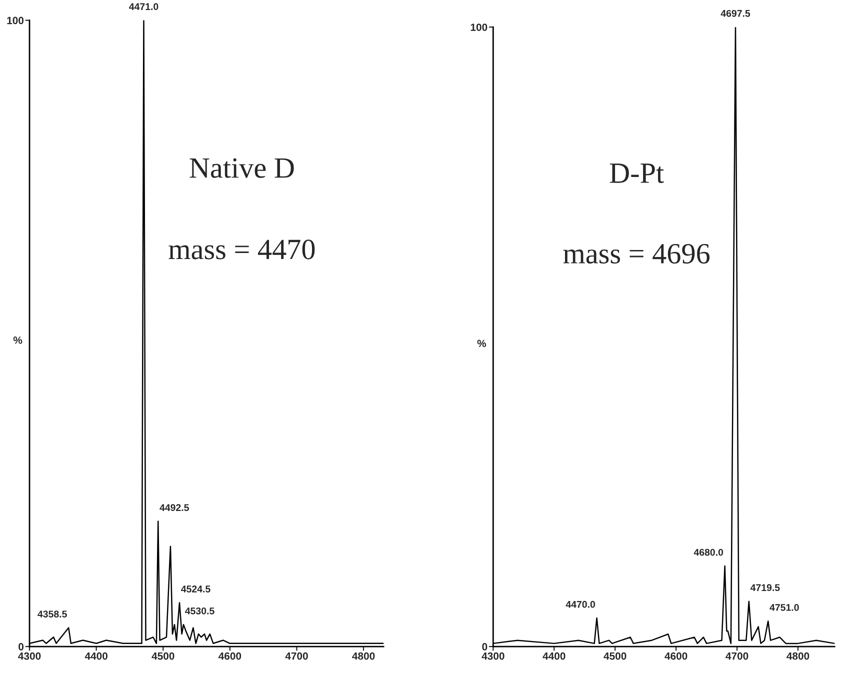  I want to click on annotation: 4358.5, so click(52, 614).